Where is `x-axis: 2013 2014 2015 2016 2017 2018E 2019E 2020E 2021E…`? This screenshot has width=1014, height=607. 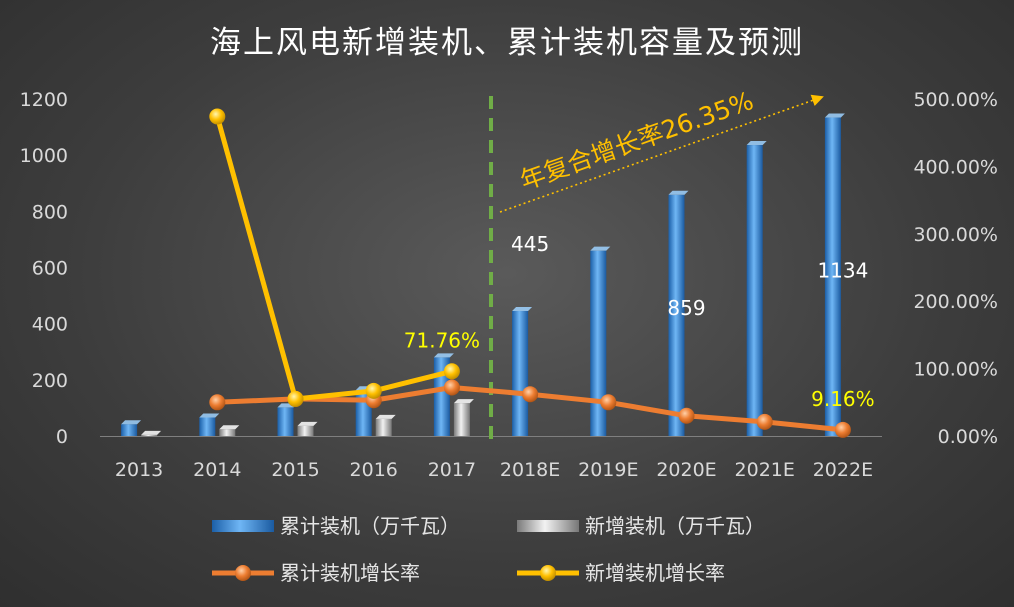
x-axis: 2013 2014 2015 2016 2017 2018E 2019E 2020E 2021E… is located at coordinates (491, 458).